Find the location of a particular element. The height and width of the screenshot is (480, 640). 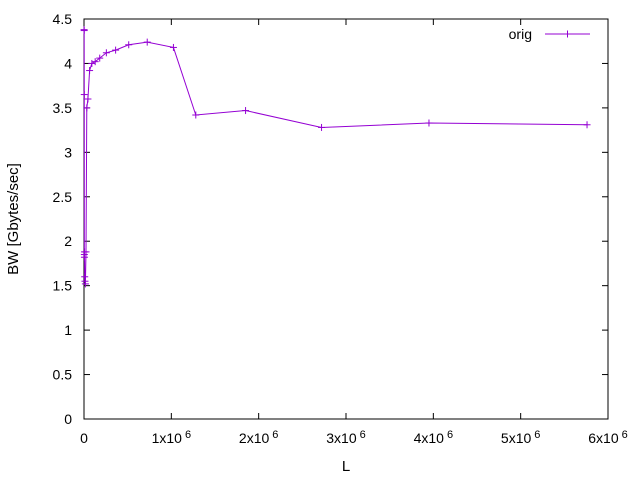

x-tick-label: 2x10 6 is located at coordinates (258, 437).